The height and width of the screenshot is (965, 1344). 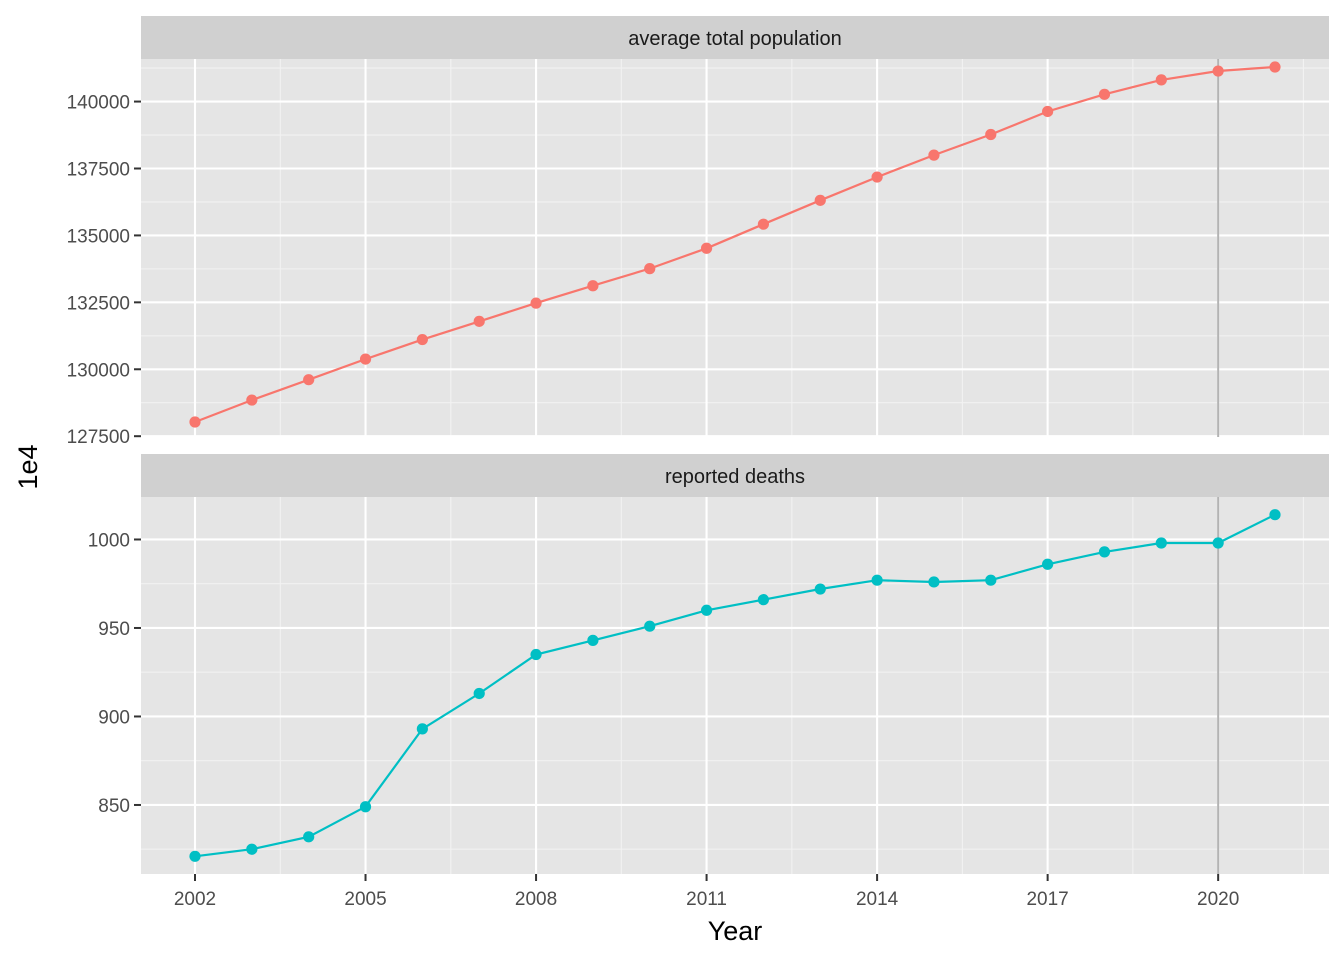 What do you see at coordinates (877, 899) in the screenshot?
I see `x-tick-label: 2014` at bounding box center [877, 899].